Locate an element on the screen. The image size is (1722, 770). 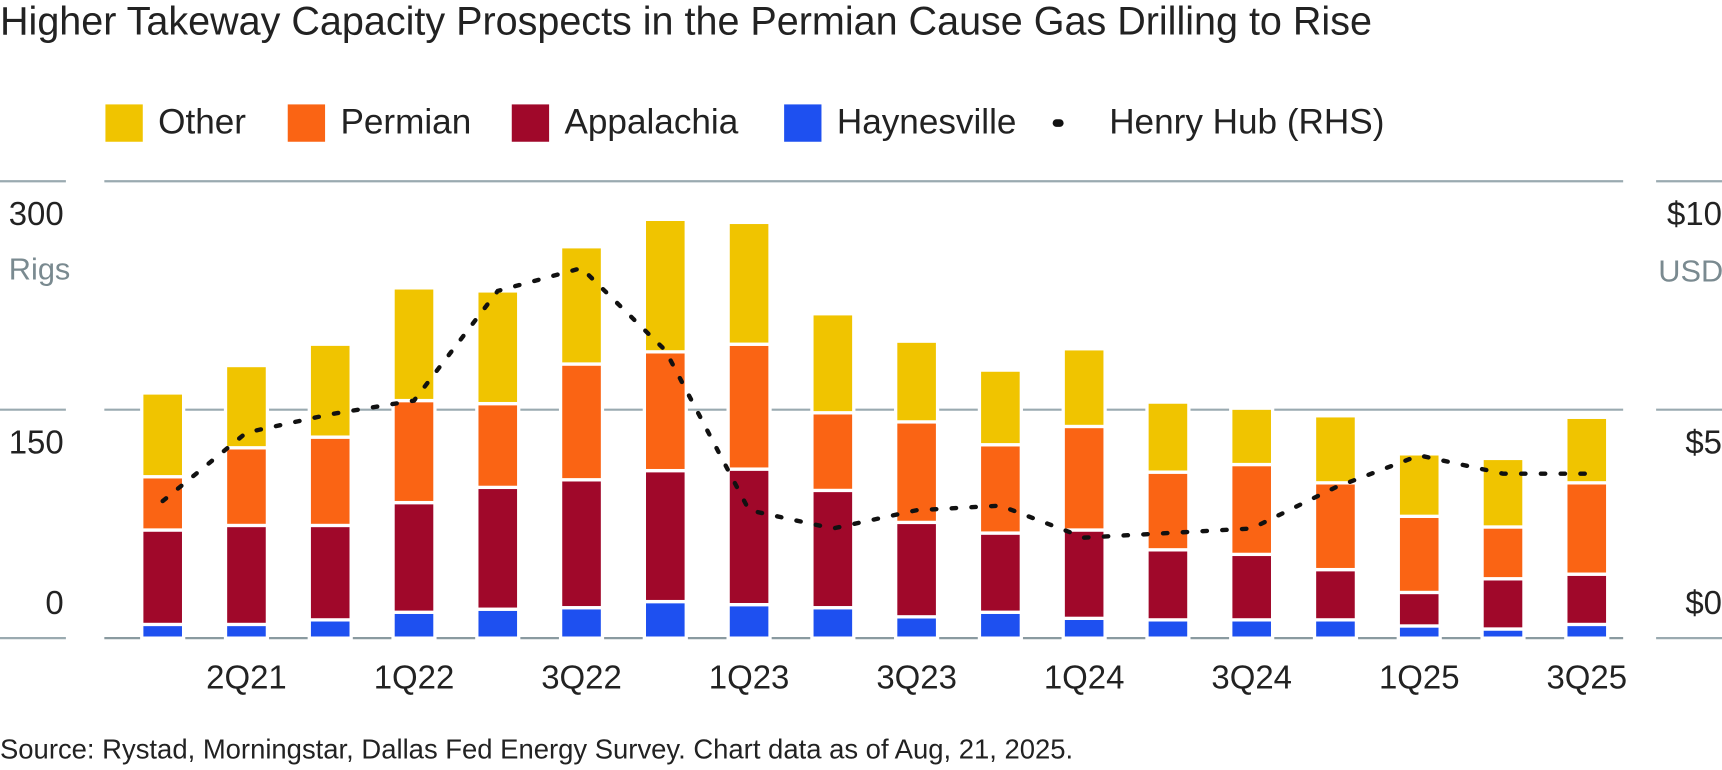
legend-label: Other is located at coordinates (202, 121).